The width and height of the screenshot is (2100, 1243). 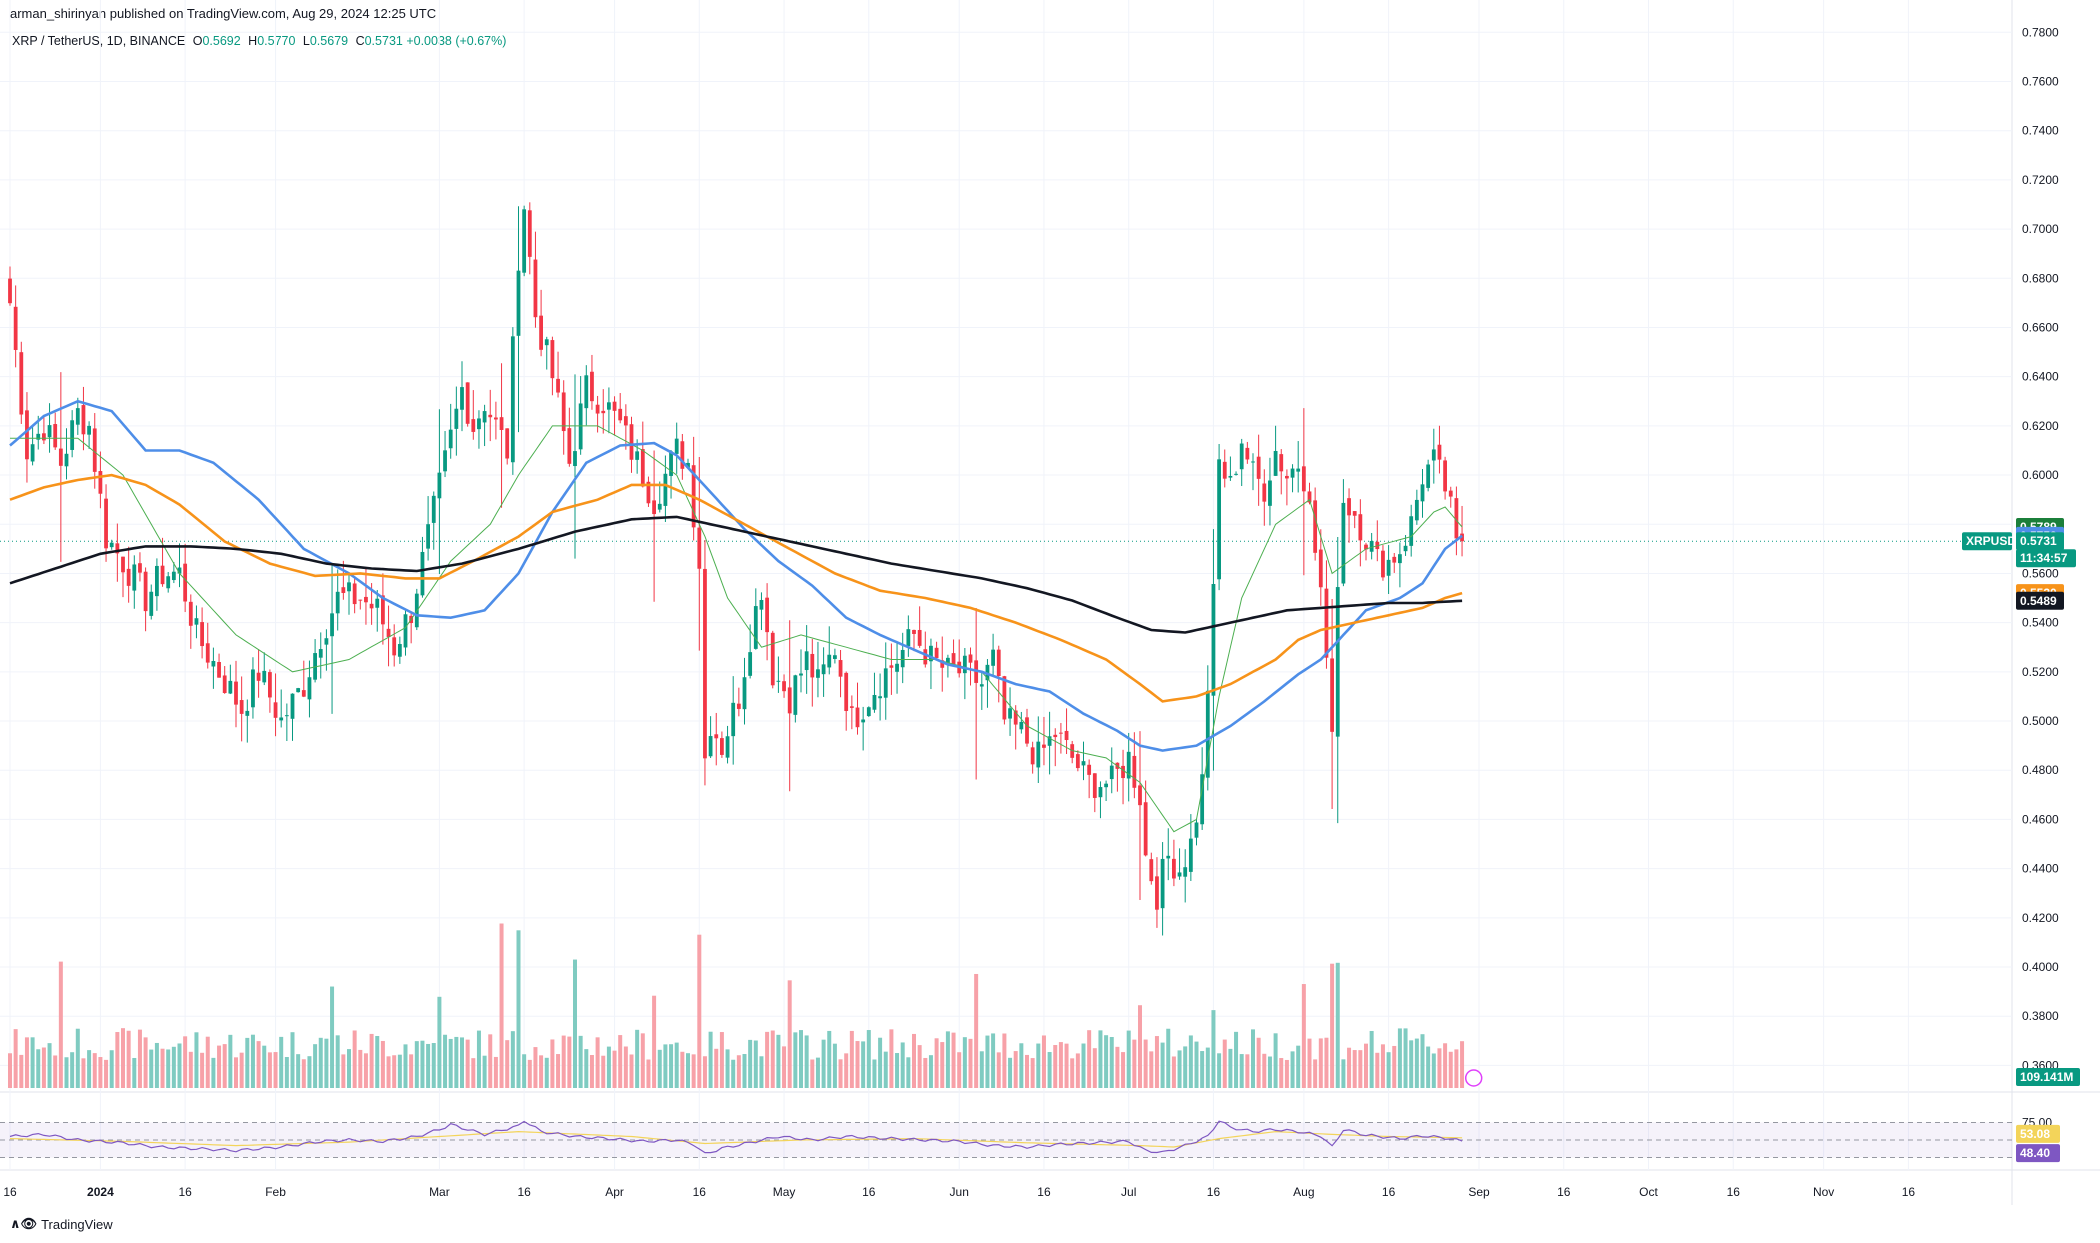 I want to click on replay-icon, so click(x=1473, y=1078).